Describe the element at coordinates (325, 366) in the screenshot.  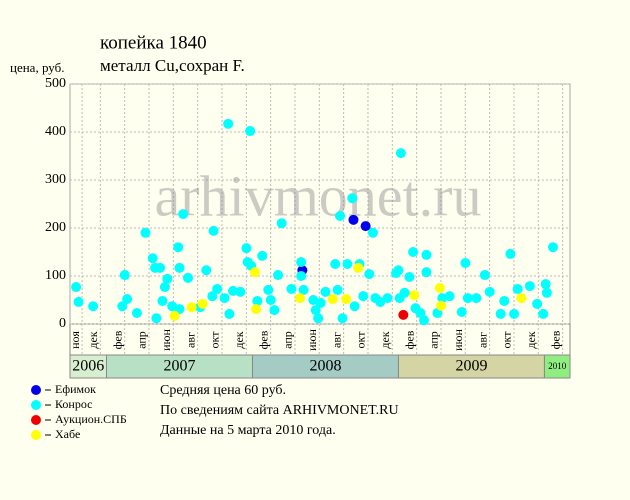
I see `year-label: 2008` at that location.